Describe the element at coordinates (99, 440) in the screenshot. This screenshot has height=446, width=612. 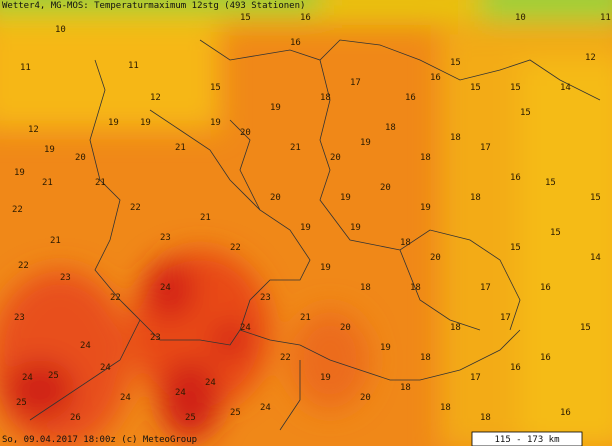
I see `timestamp: So, 09.04.2017 18:00z (c) MeteoGroup` at that location.